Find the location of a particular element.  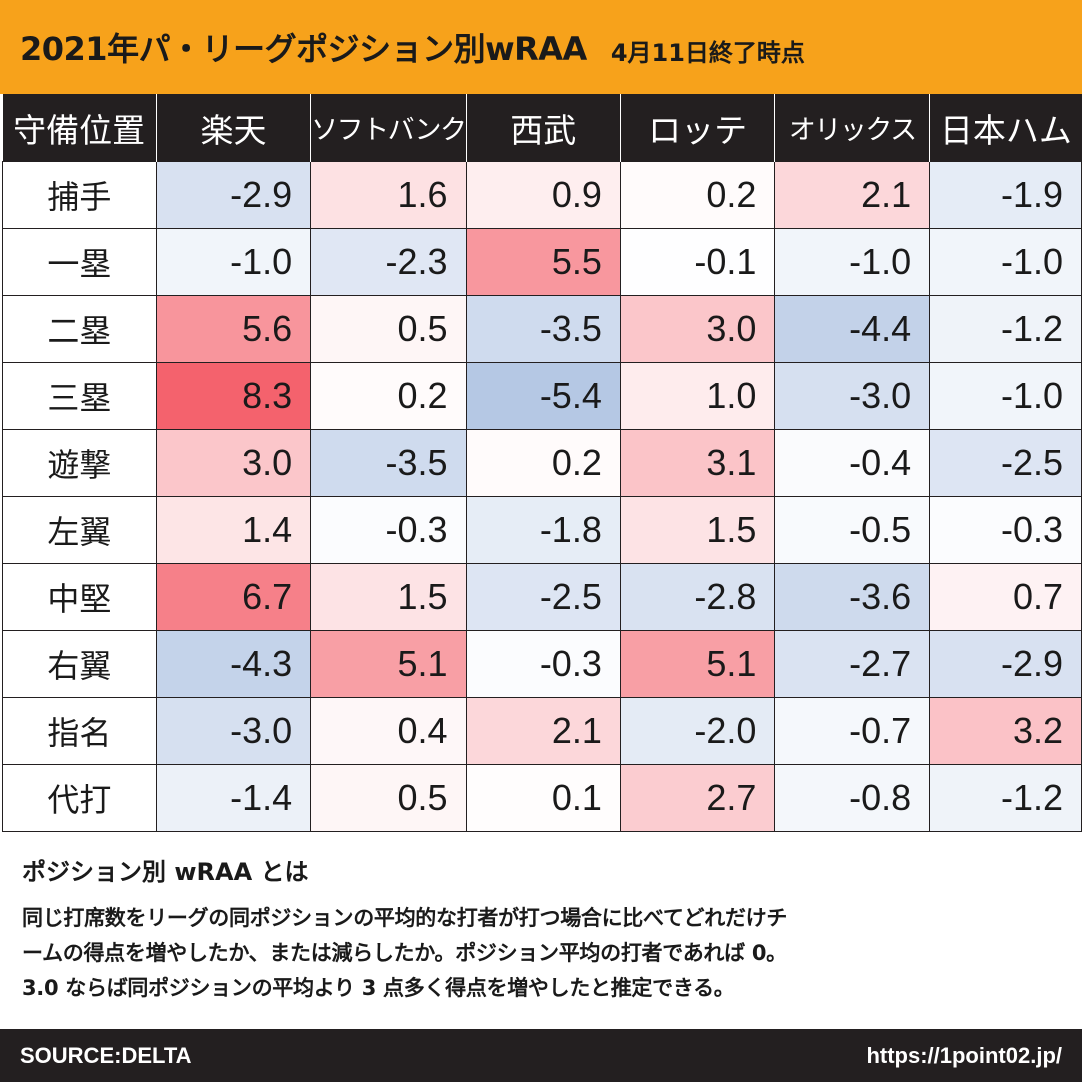

table-row: 一塁 -1.0 -2.3 5.5 -0.1 -1.0 -1.0 is located at coordinates (542, 262).